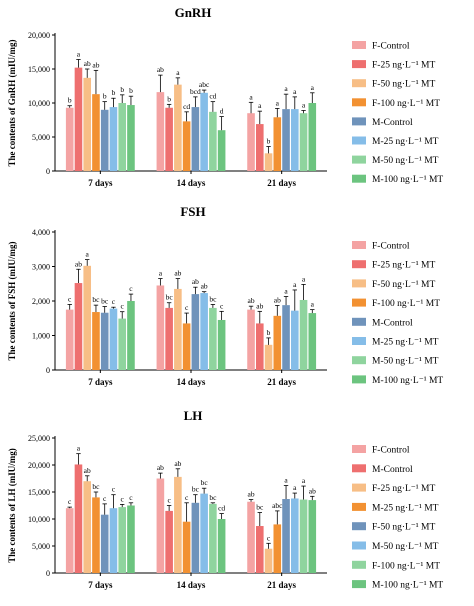 The height and width of the screenshot is (606, 474). What do you see at coordinates (281, 183) in the screenshot?
I see `x-tick-label: 21 days` at bounding box center [281, 183].